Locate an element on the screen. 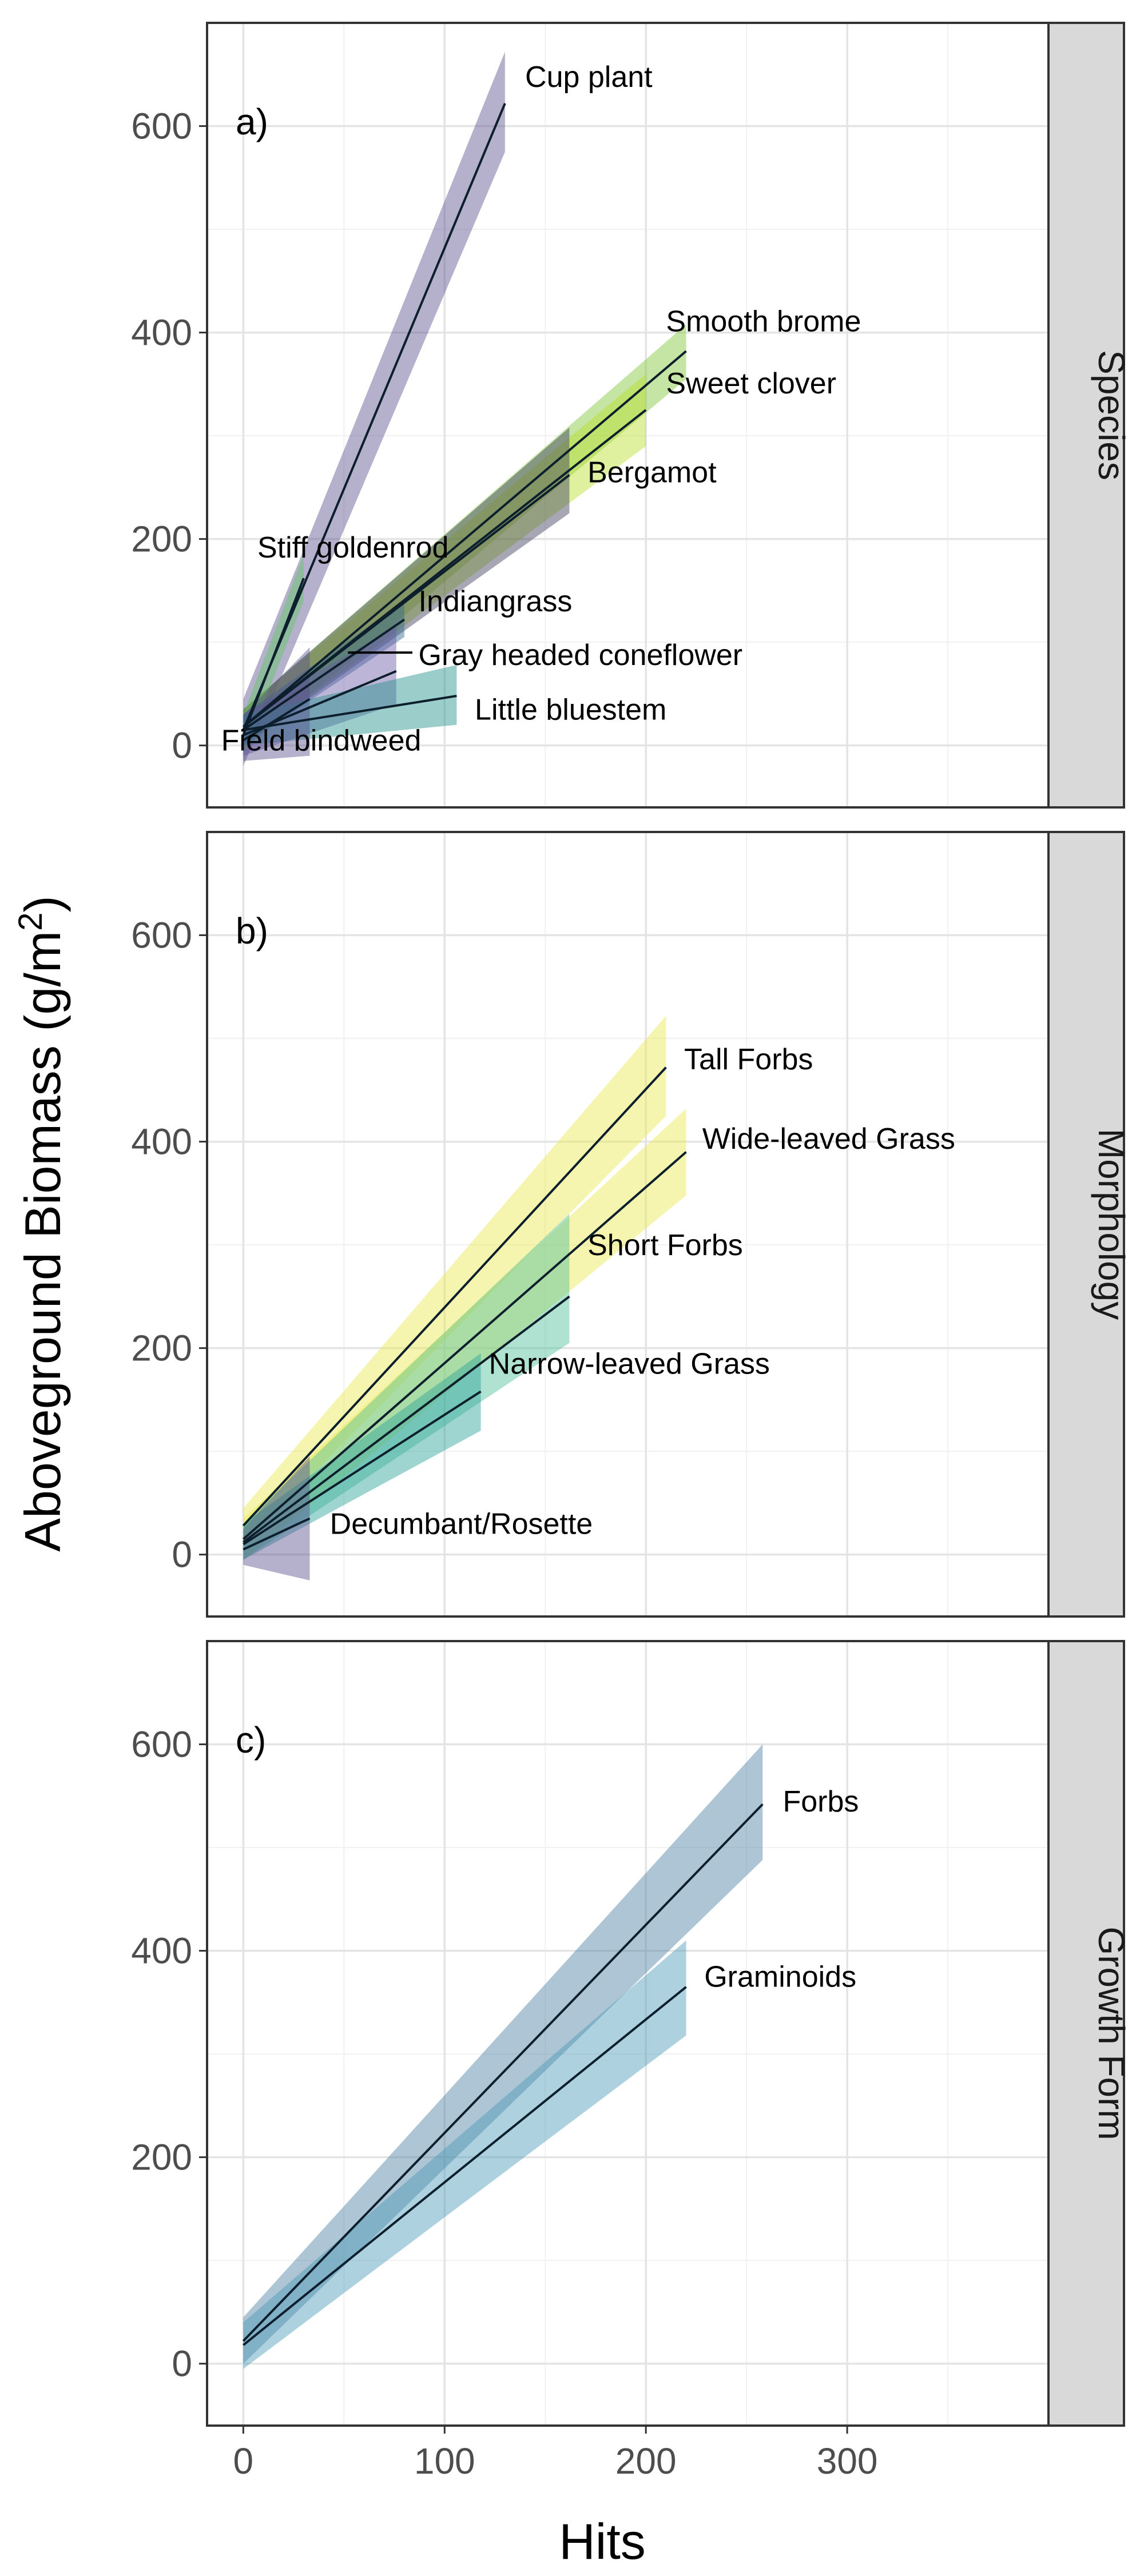 The height and width of the screenshot is (2576, 1144). label-wide-leaved-grass: Wide-leaved Grass is located at coordinates (828, 1139).